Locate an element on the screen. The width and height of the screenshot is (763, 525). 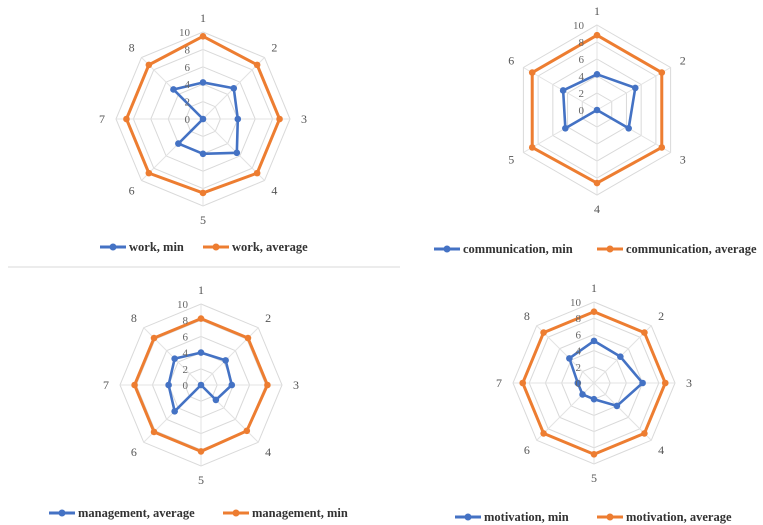
legend-label: work, min is located at coordinates (156, 247).